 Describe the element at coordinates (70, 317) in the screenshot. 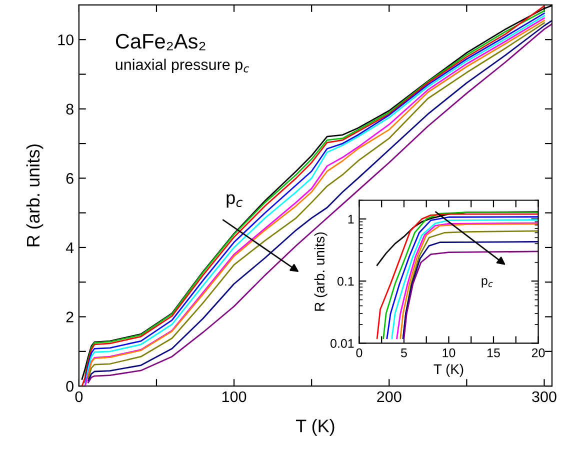

I see `y-tick-label: 2` at that location.